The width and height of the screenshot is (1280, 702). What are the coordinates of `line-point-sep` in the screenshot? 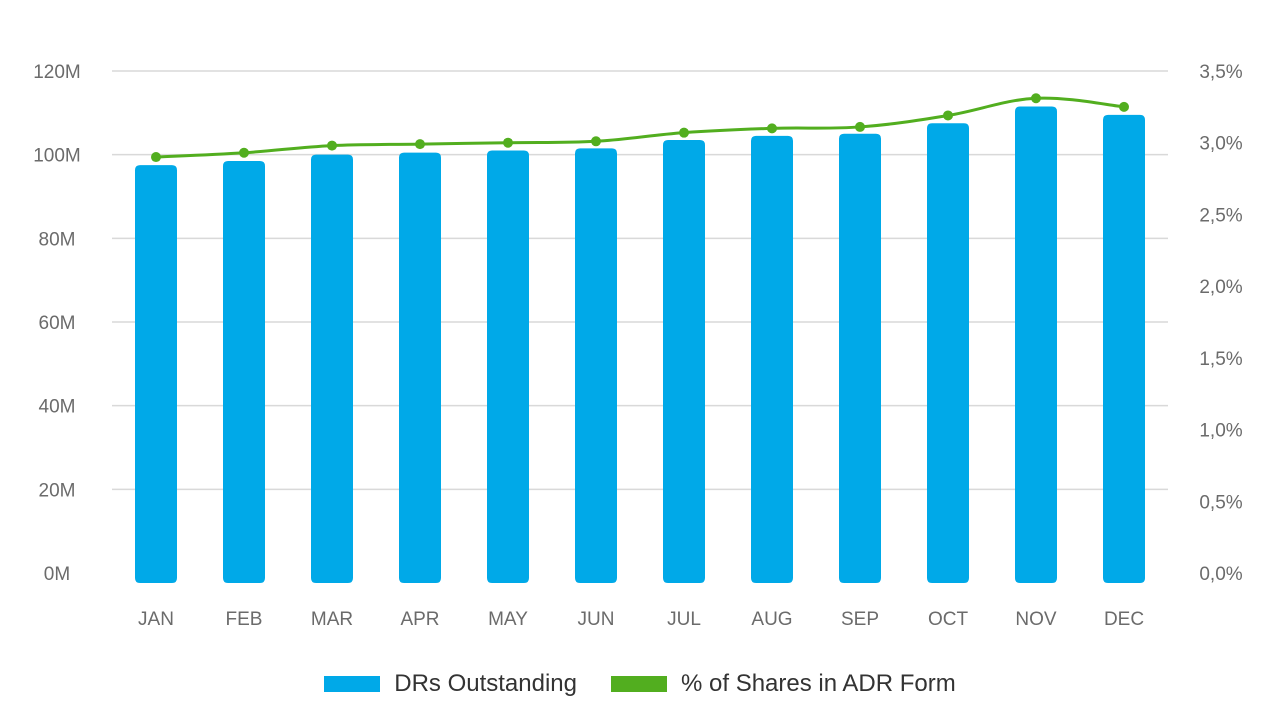 It's located at (860, 126).